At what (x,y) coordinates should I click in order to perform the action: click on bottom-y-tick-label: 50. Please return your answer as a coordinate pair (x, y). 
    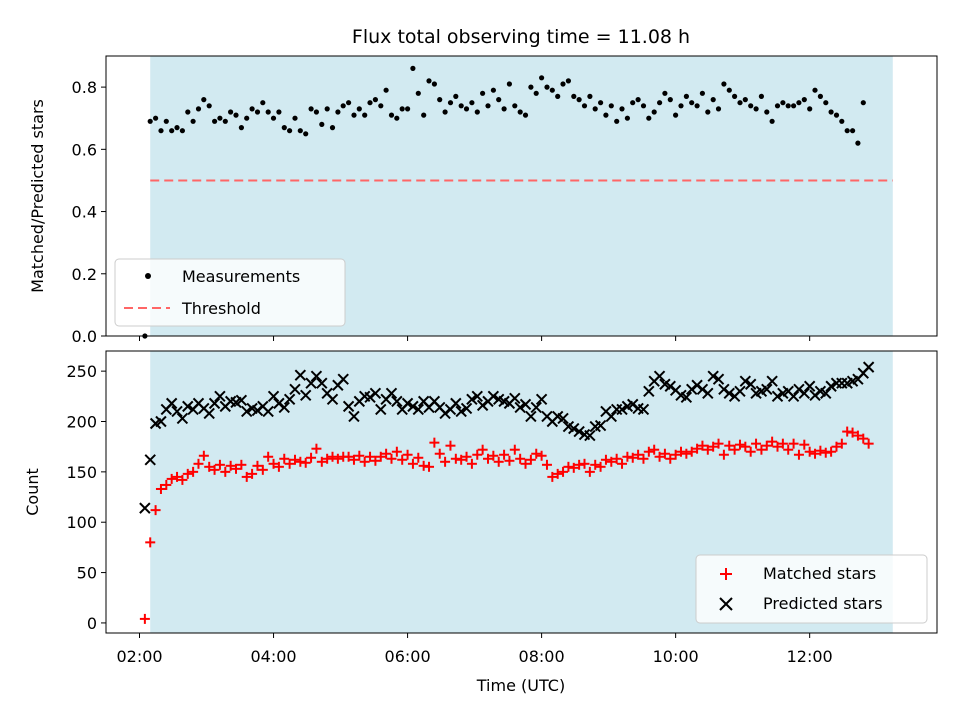
    Looking at the image, I should click on (87, 573).